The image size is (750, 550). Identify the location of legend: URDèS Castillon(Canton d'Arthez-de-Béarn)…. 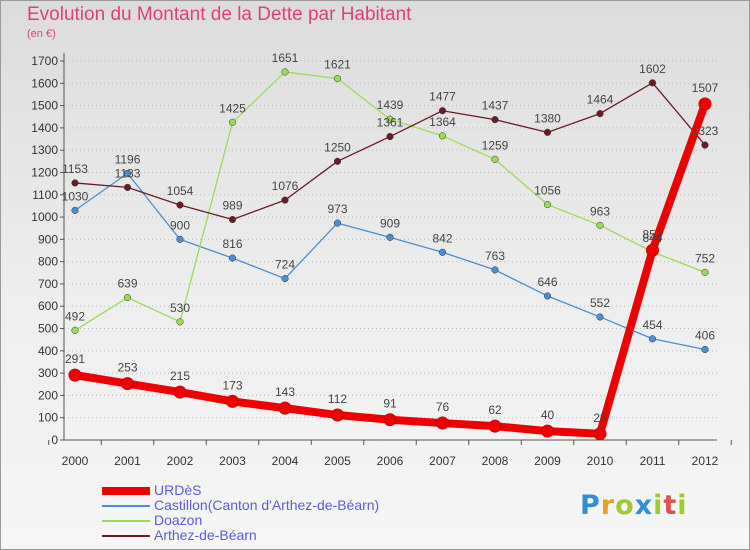
(282, 513).